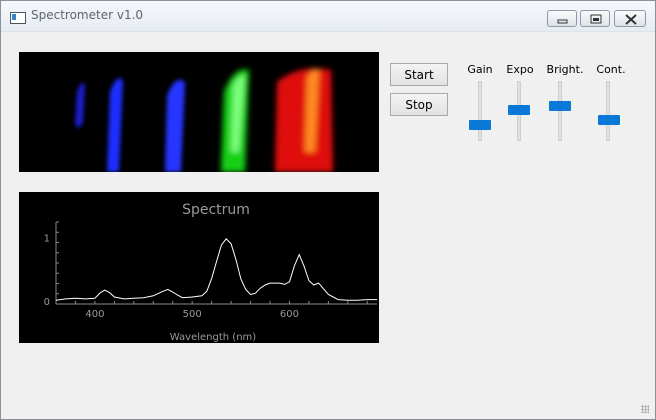 The image size is (656, 420). Describe the element at coordinates (562, 21) in the screenshot. I see `minimize-icon` at that location.